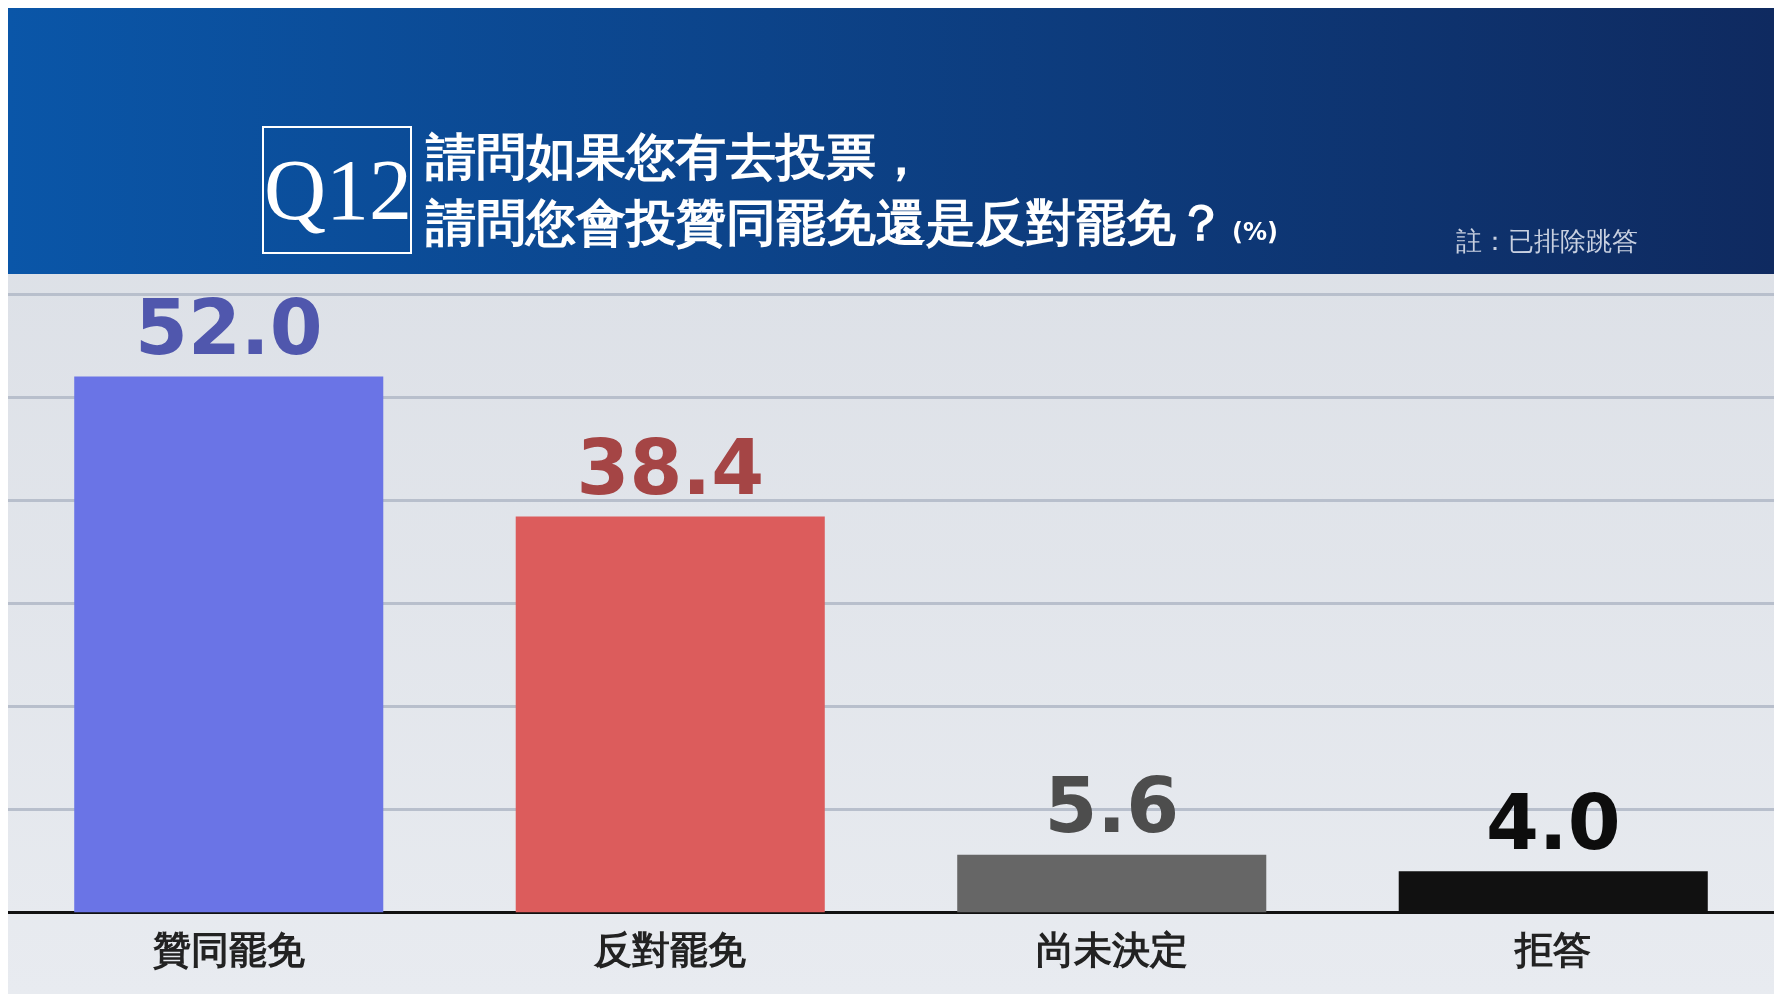 The image size is (1782, 1002). Describe the element at coordinates (670, 950) in the screenshot. I see `x-tick-label: 反對罷免` at that location.